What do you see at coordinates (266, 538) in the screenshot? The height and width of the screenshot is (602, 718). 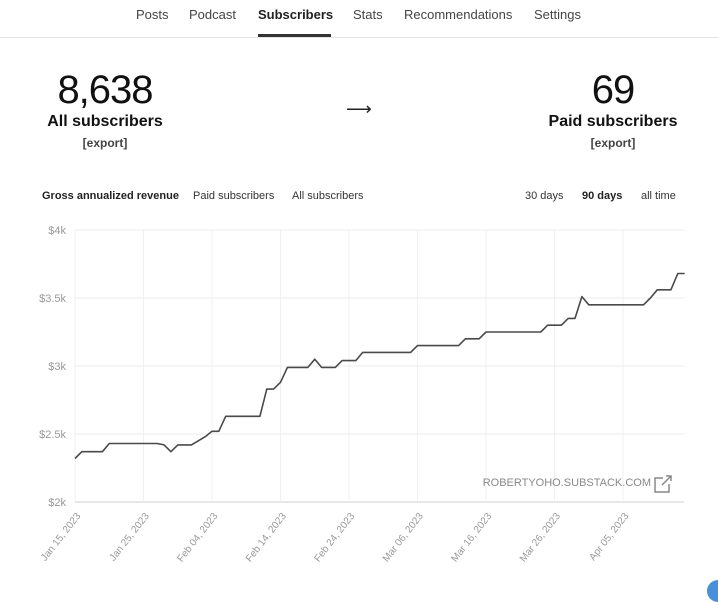 I see `x-tick-label: Feb 14, 2023` at bounding box center [266, 538].